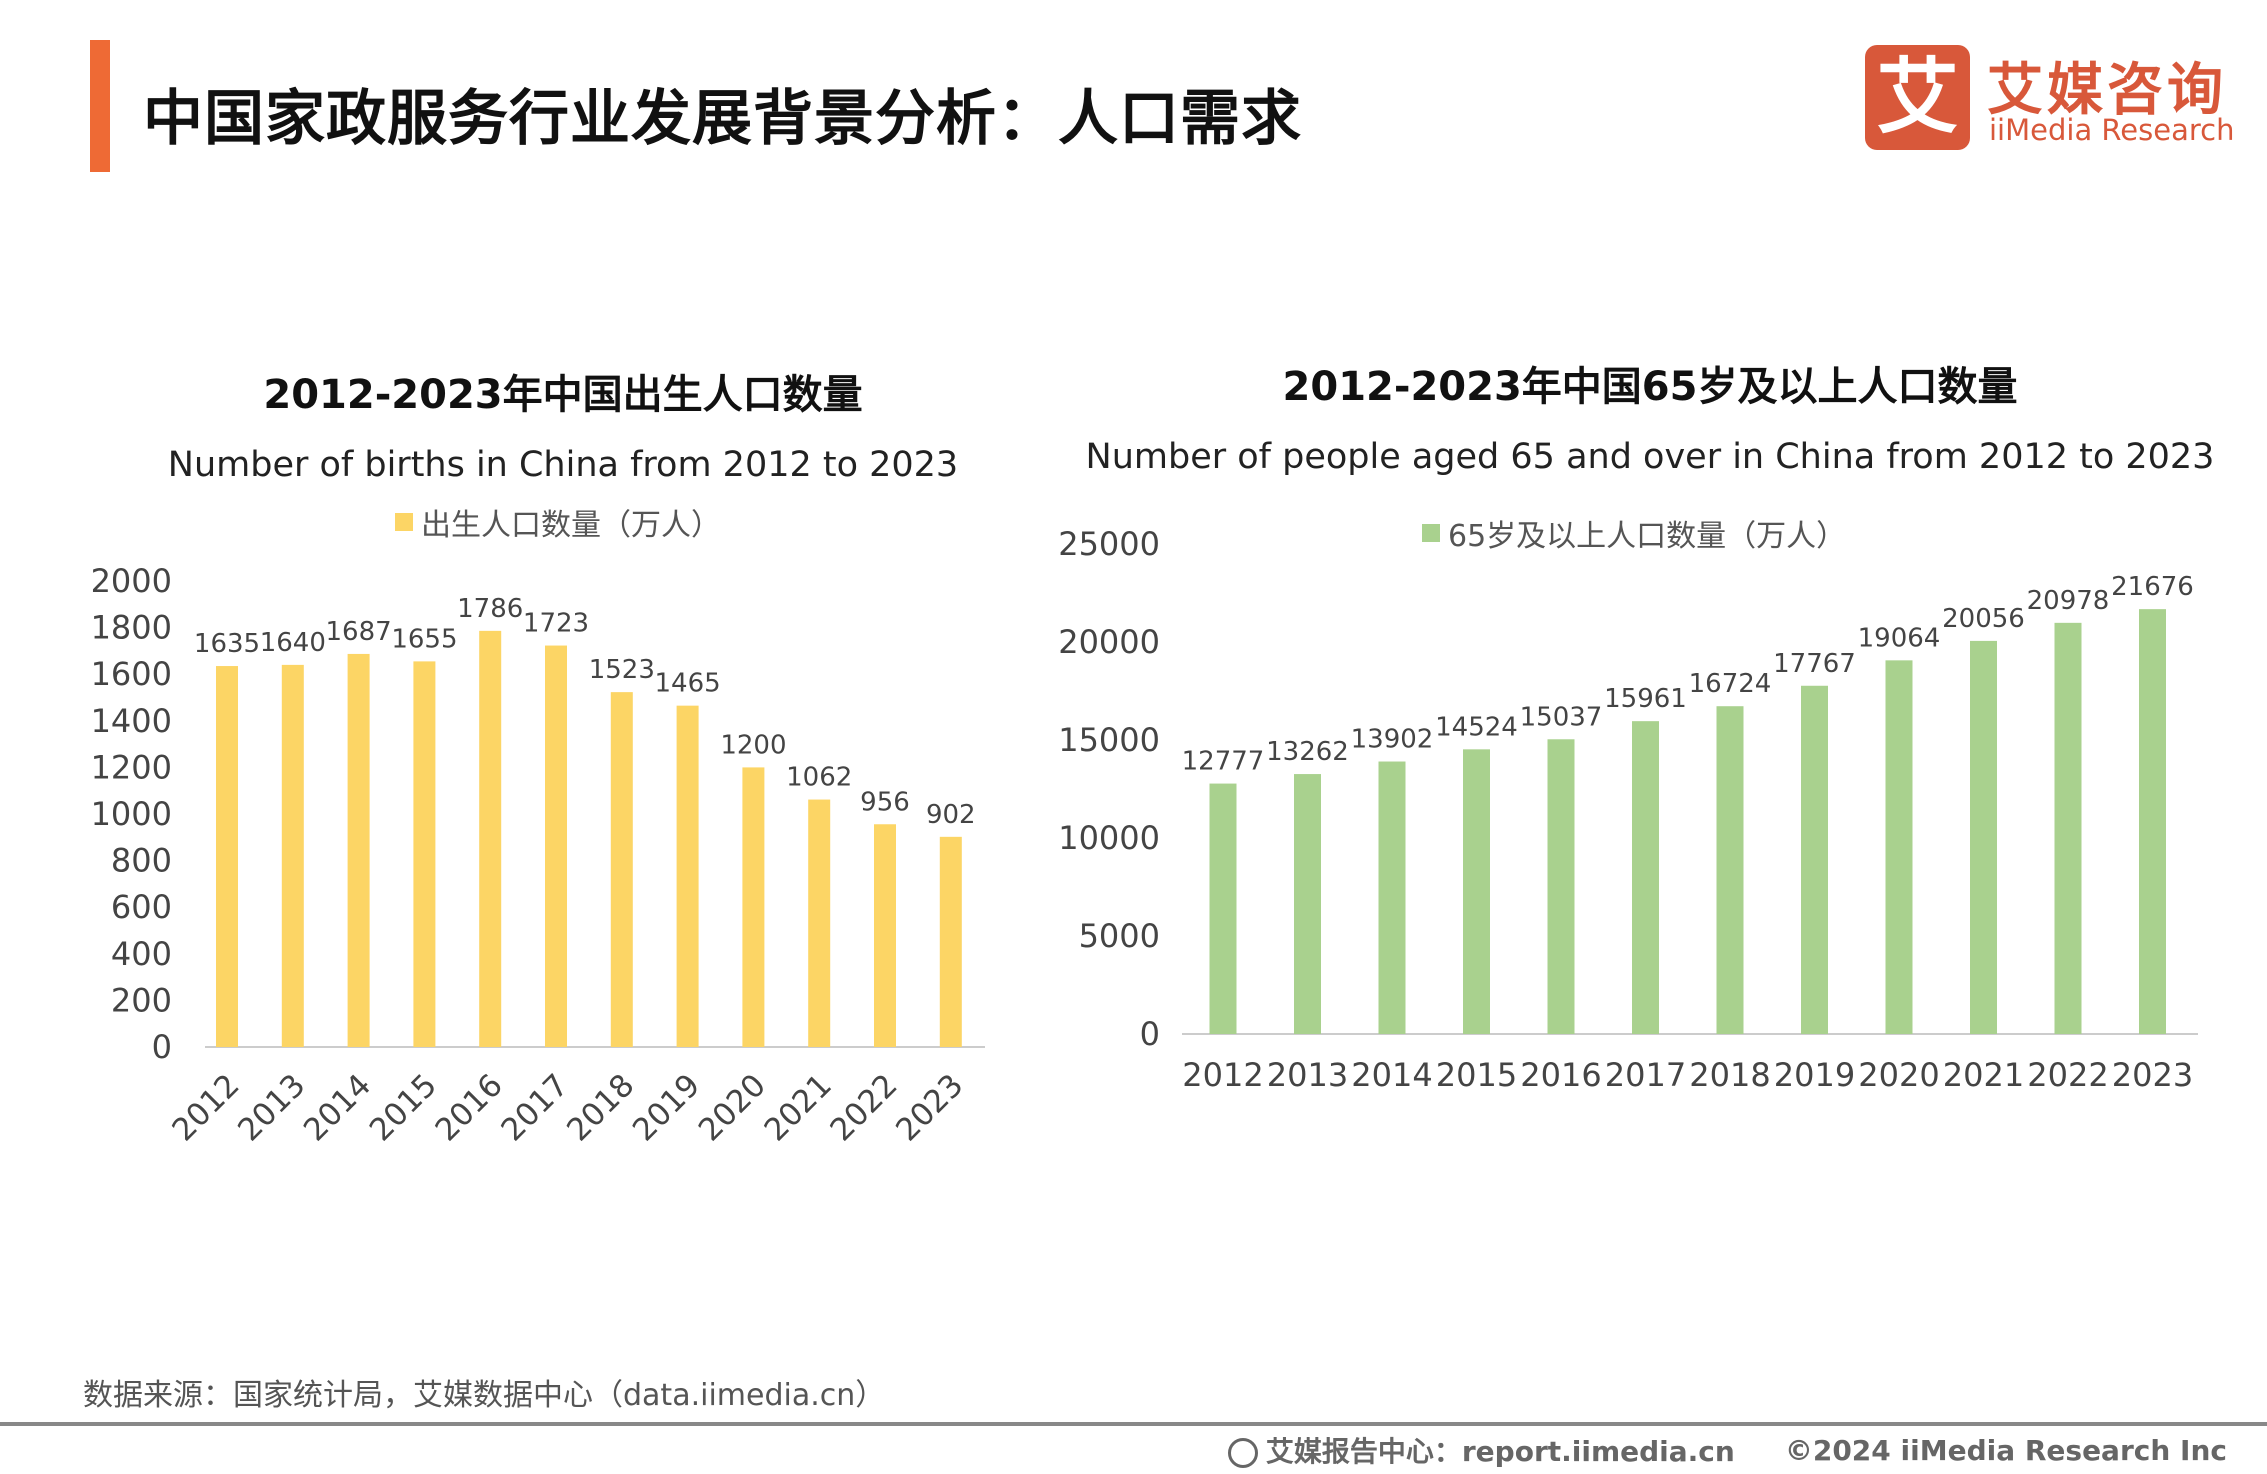  What do you see at coordinates (2112, 130) in the screenshot?
I see `logo-name-en: iiMedia Research` at bounding box center [2112, 130].